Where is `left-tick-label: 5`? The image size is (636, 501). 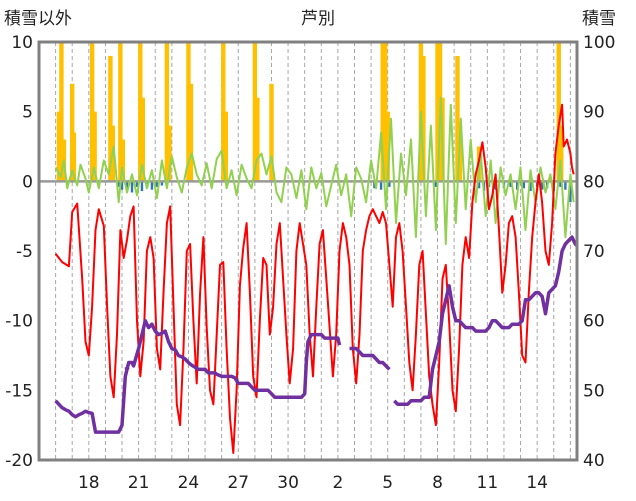 left-tick-label: 5 is located at coordinates (27, 113).